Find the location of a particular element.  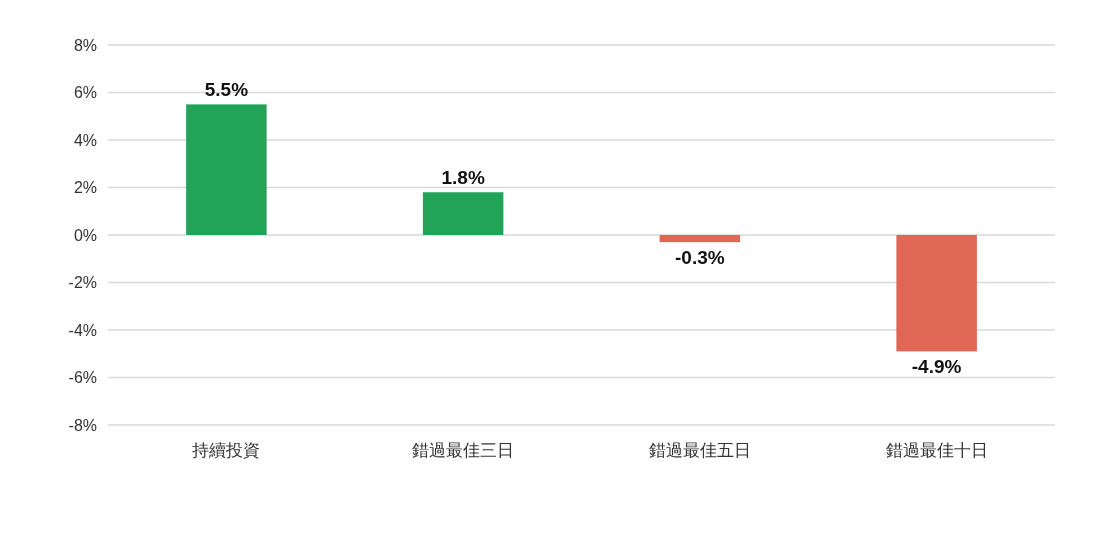

data-label: -0.3% is located at coordinates (700, 257).